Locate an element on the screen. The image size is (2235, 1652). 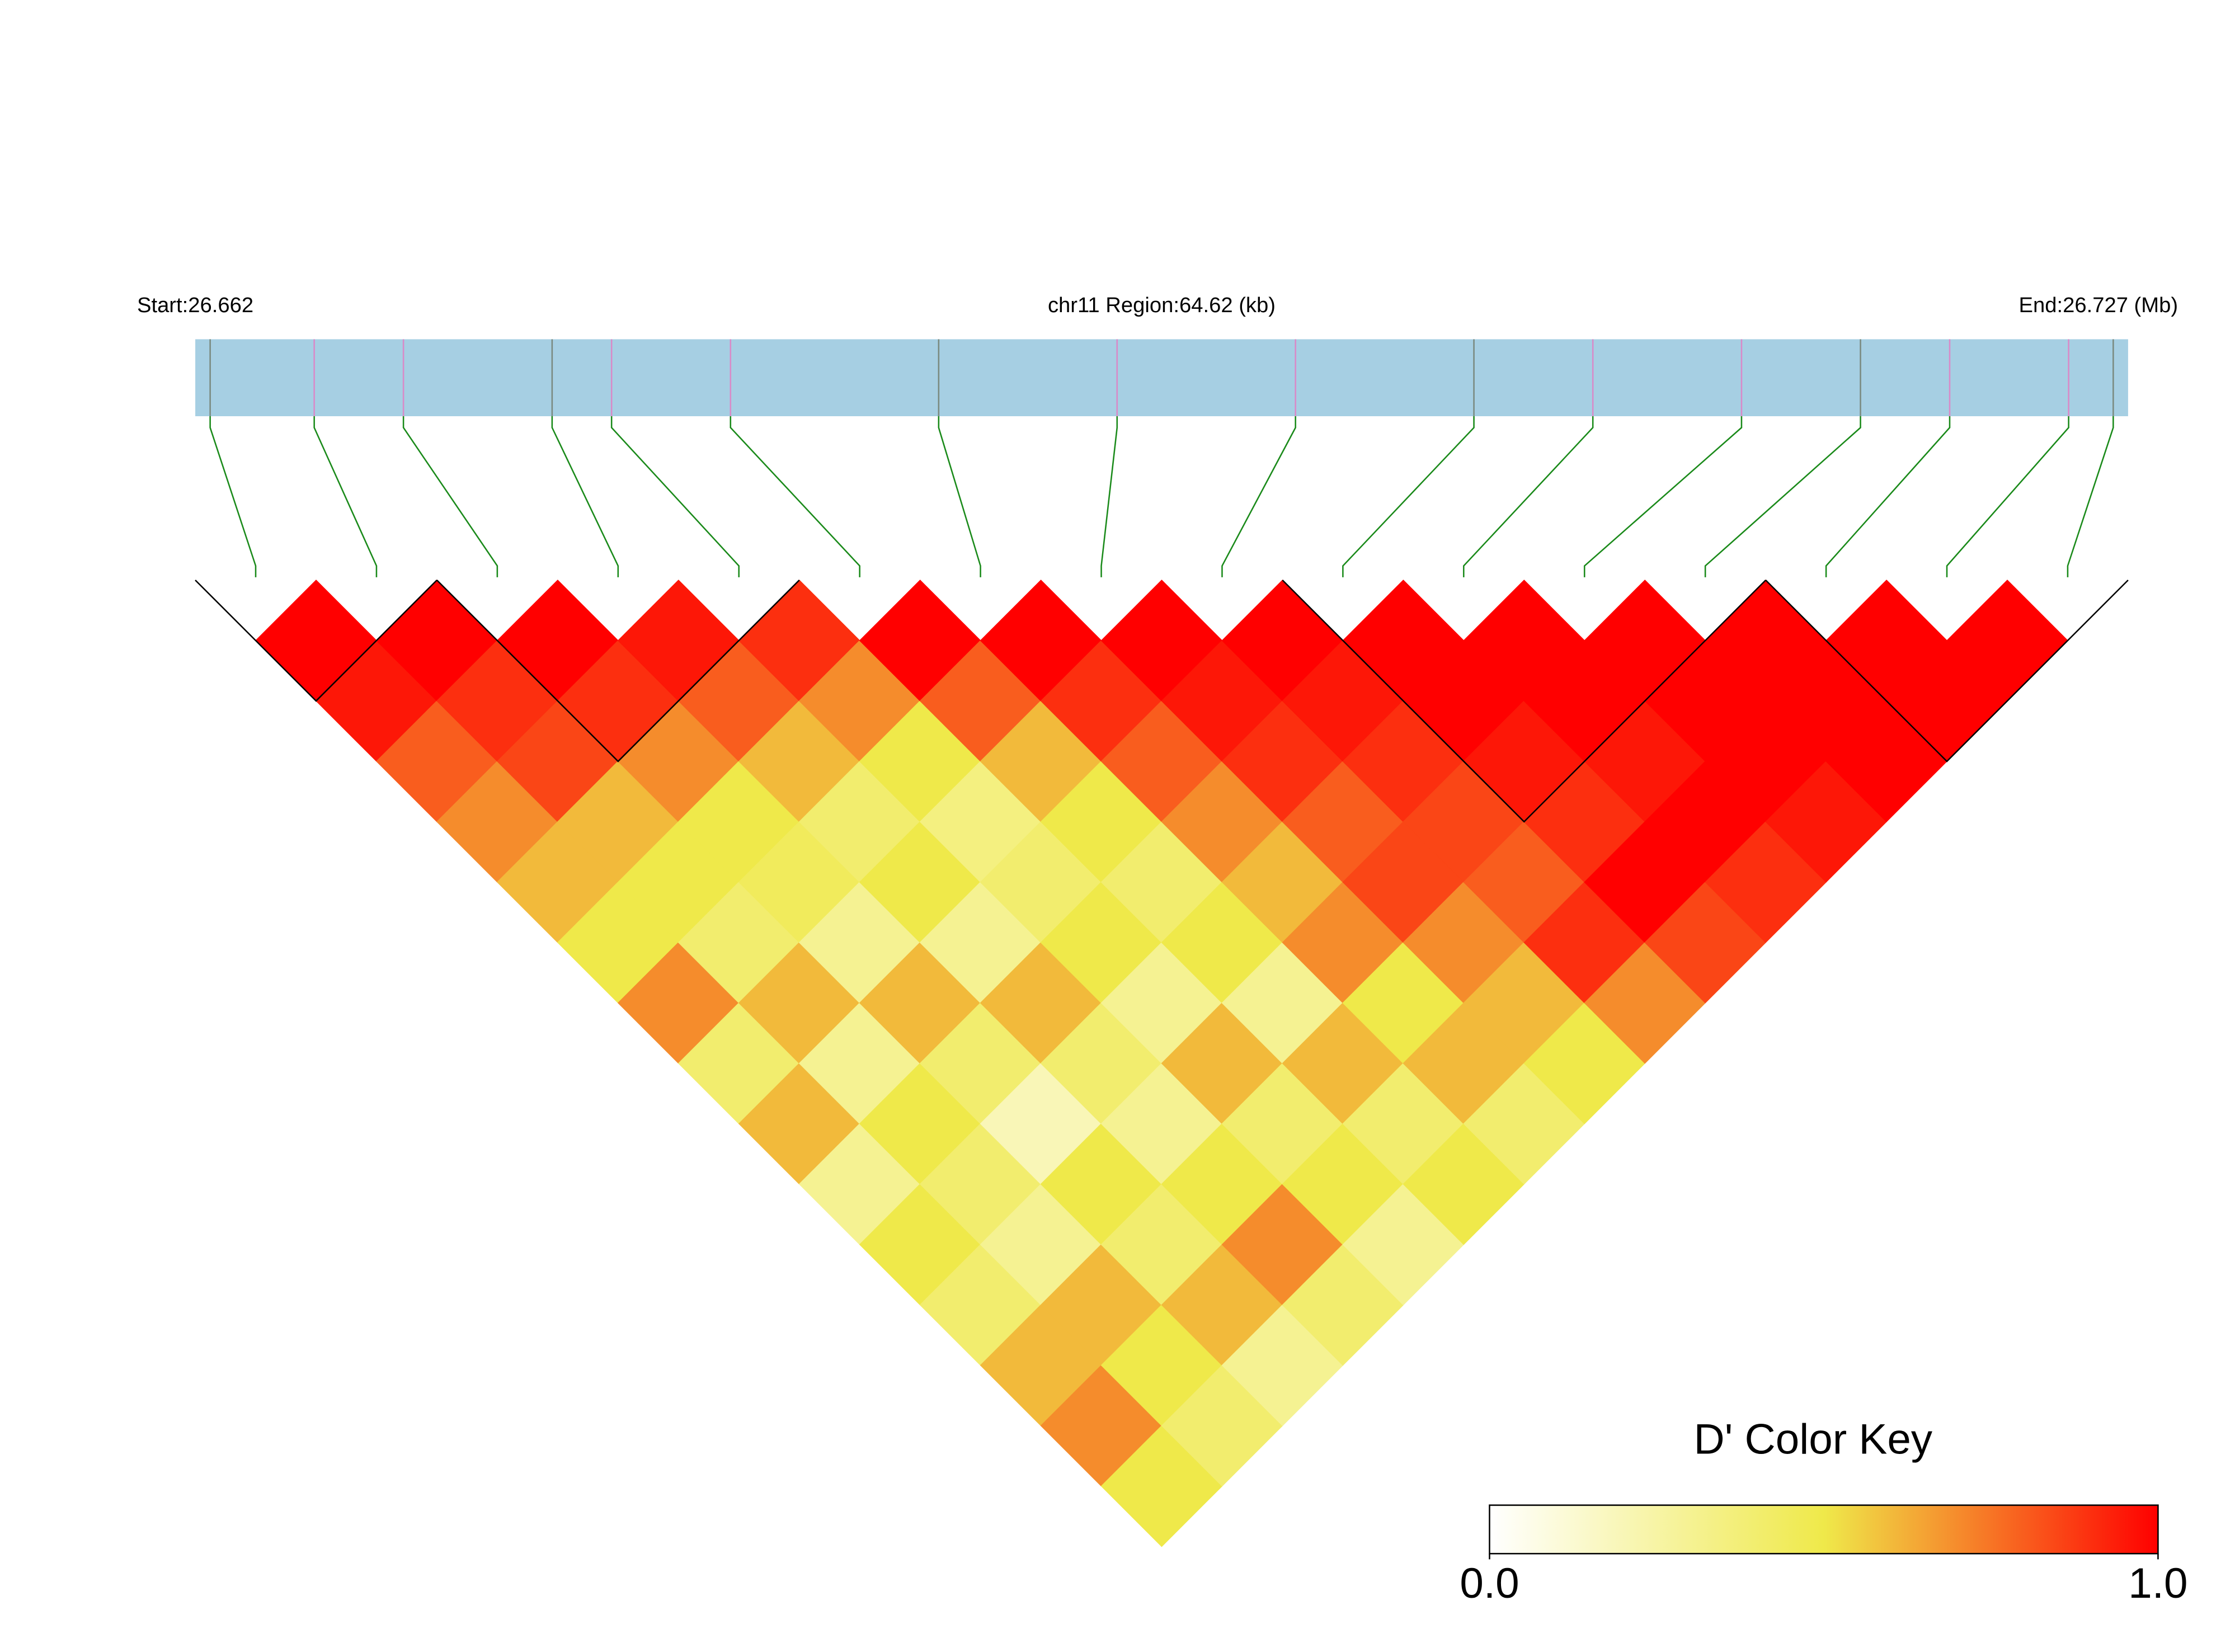
key-title: D' Color Key is located at coordinates (1813, 1439).